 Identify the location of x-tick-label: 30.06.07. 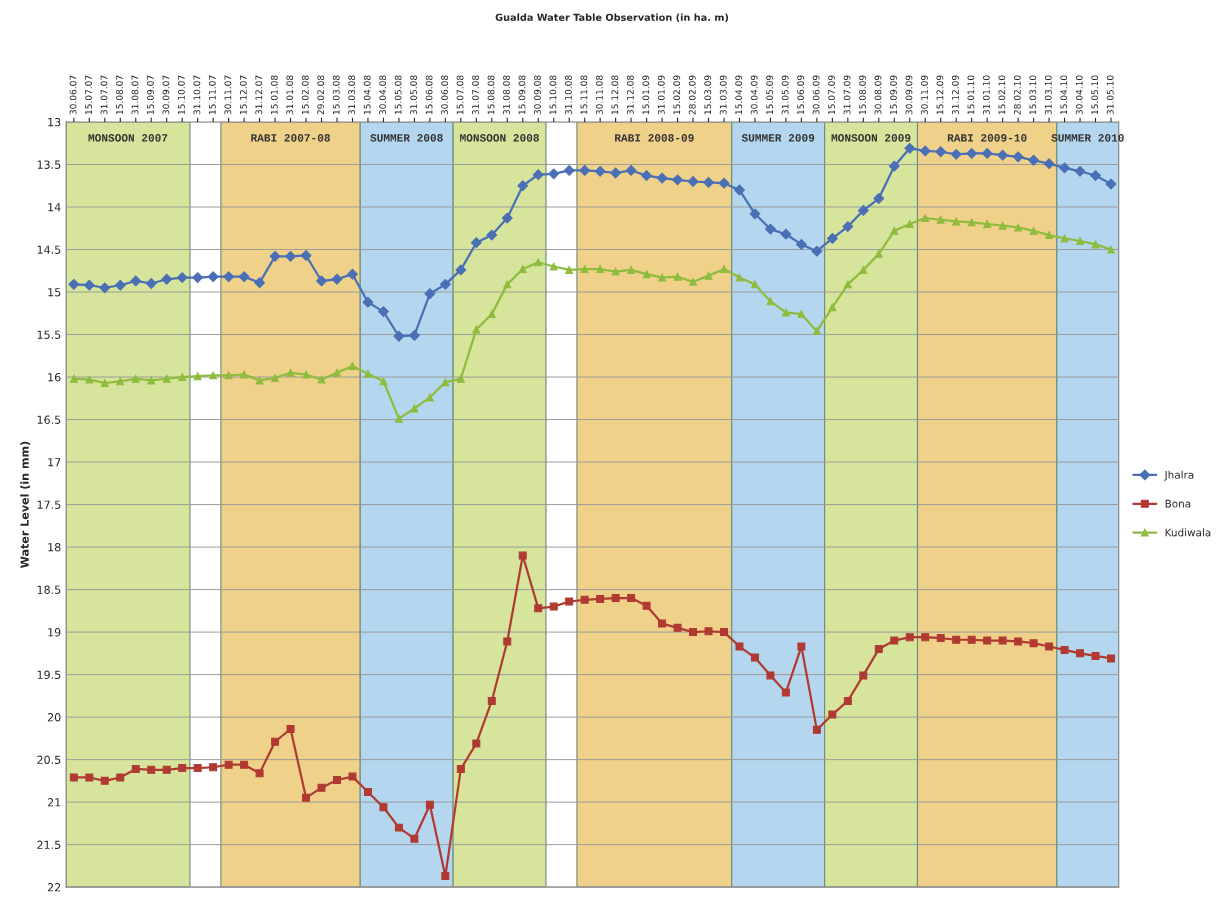
(73, 95).